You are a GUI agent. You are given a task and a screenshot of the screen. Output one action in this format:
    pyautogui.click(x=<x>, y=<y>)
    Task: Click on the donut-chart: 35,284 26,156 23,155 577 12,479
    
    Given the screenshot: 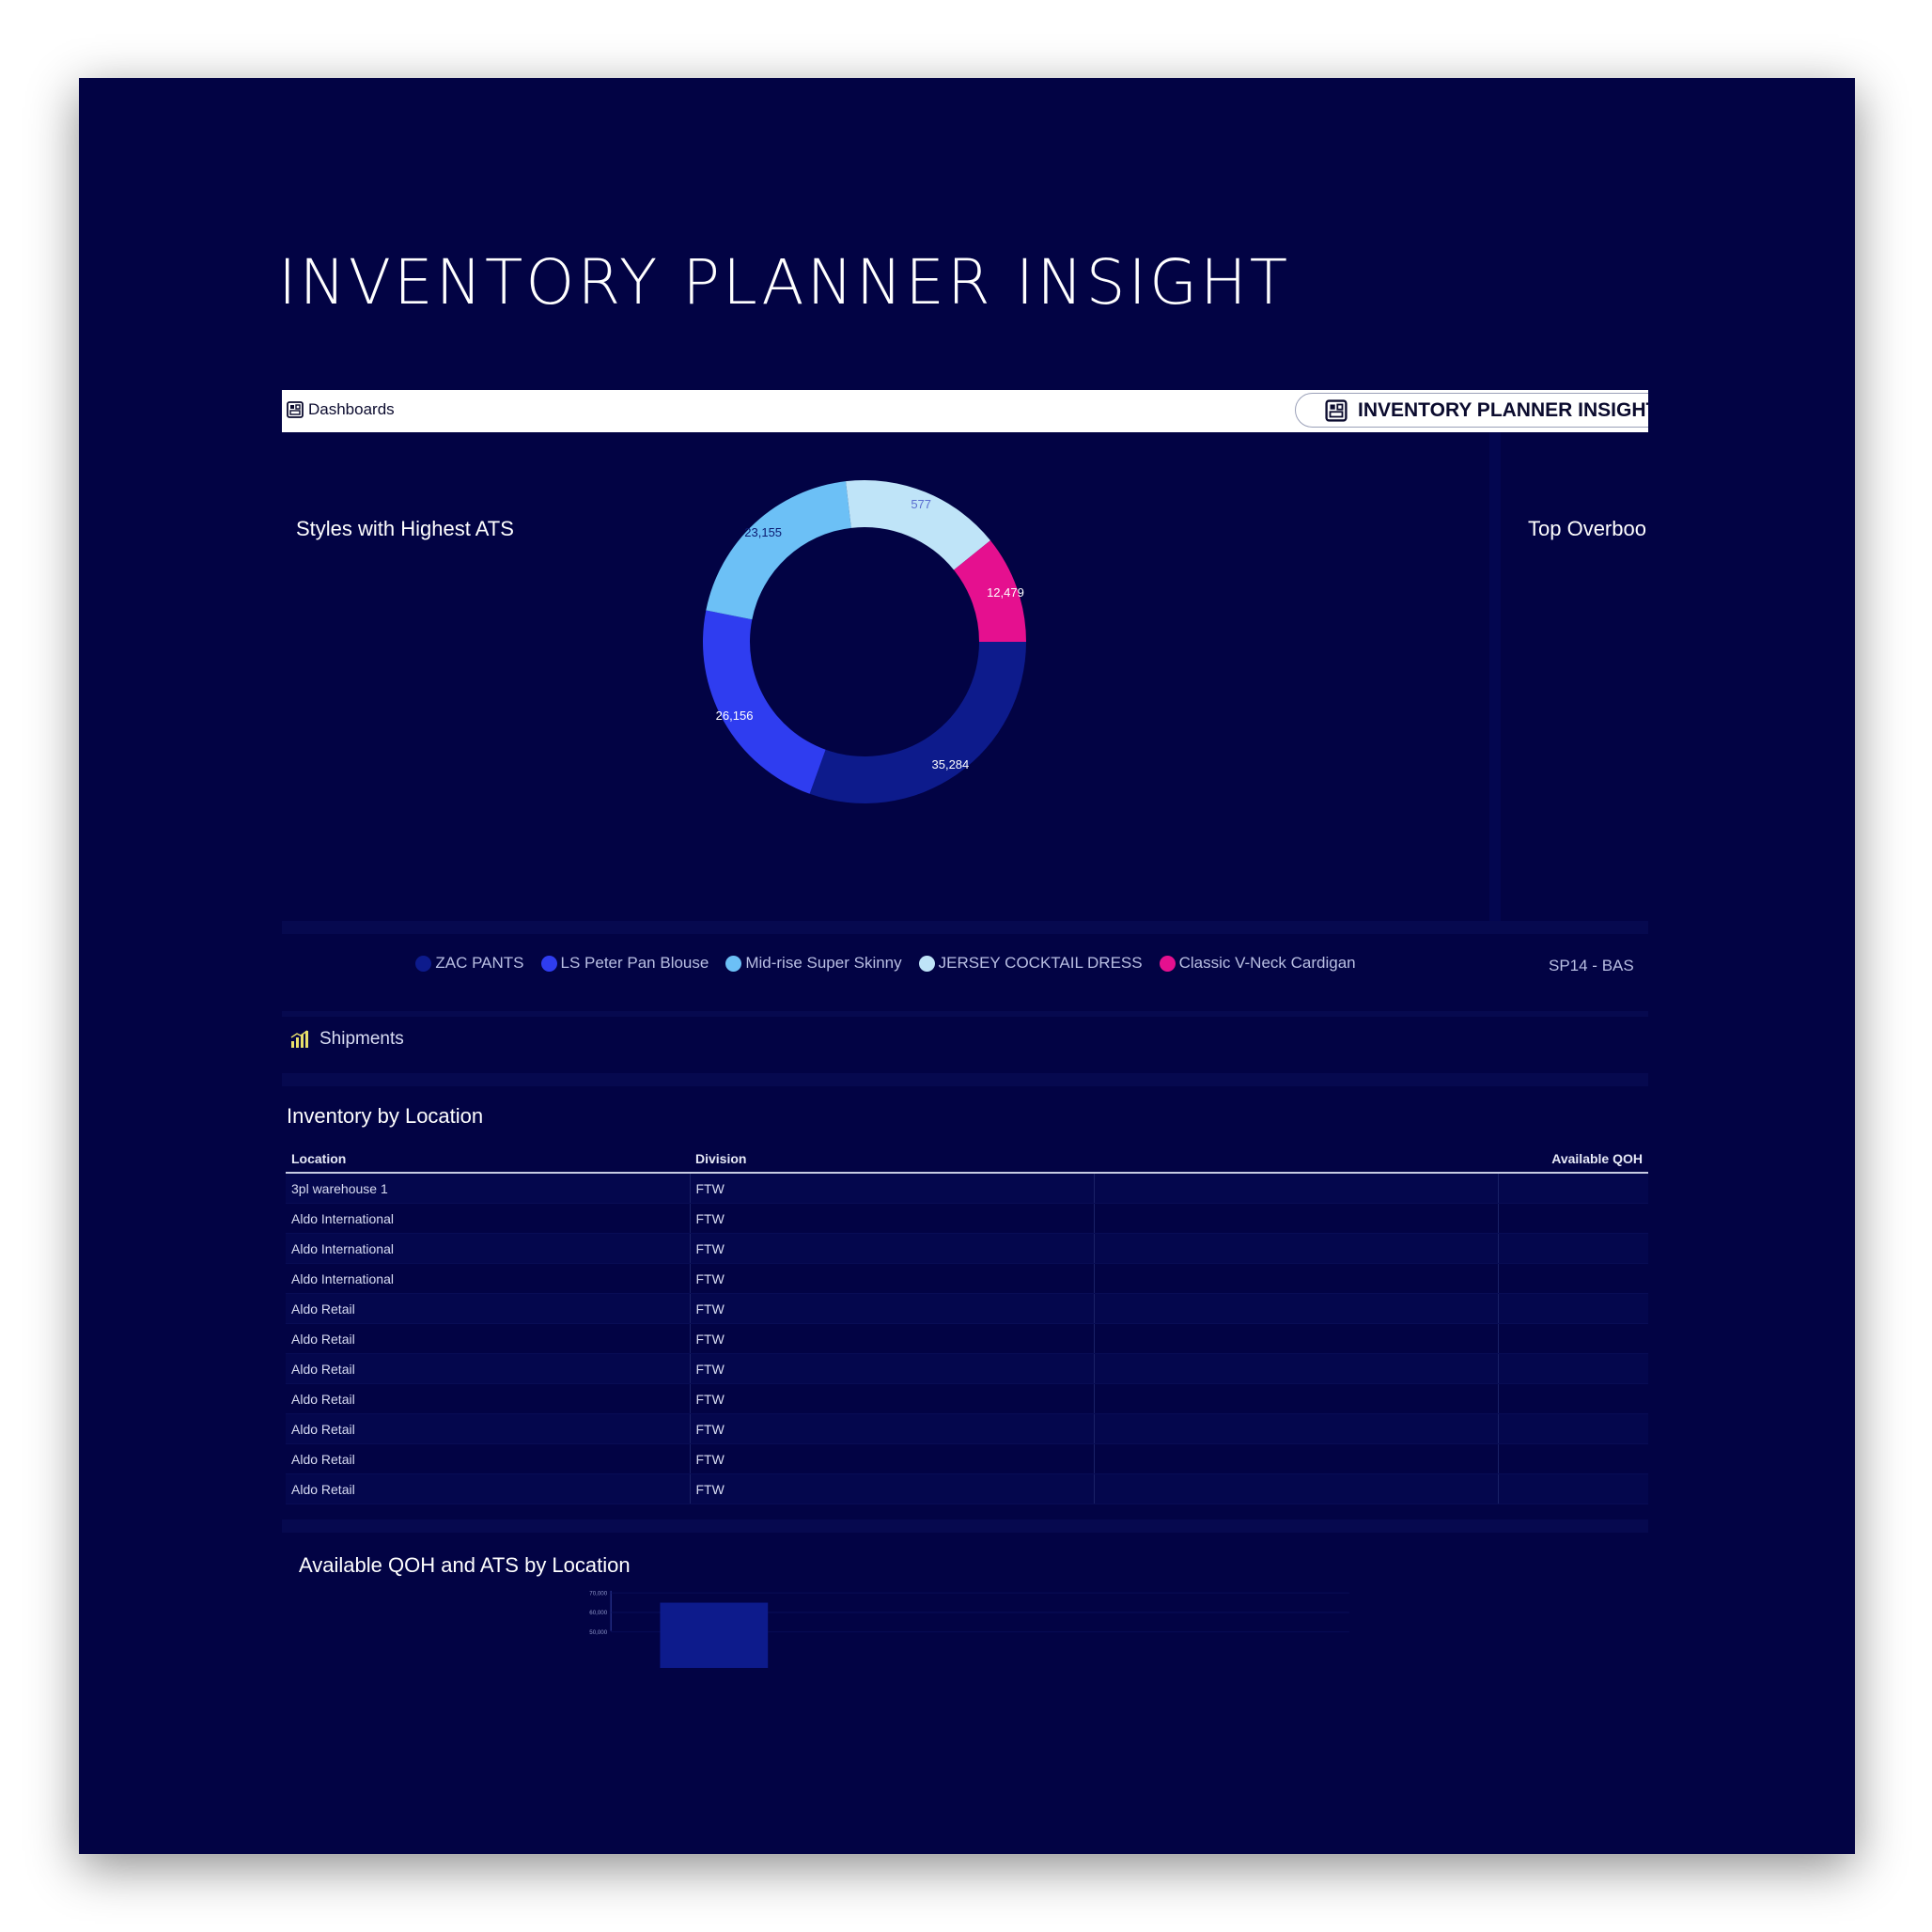 What is the action you would take?
    pyautogui.click(x=864, y=642)
    